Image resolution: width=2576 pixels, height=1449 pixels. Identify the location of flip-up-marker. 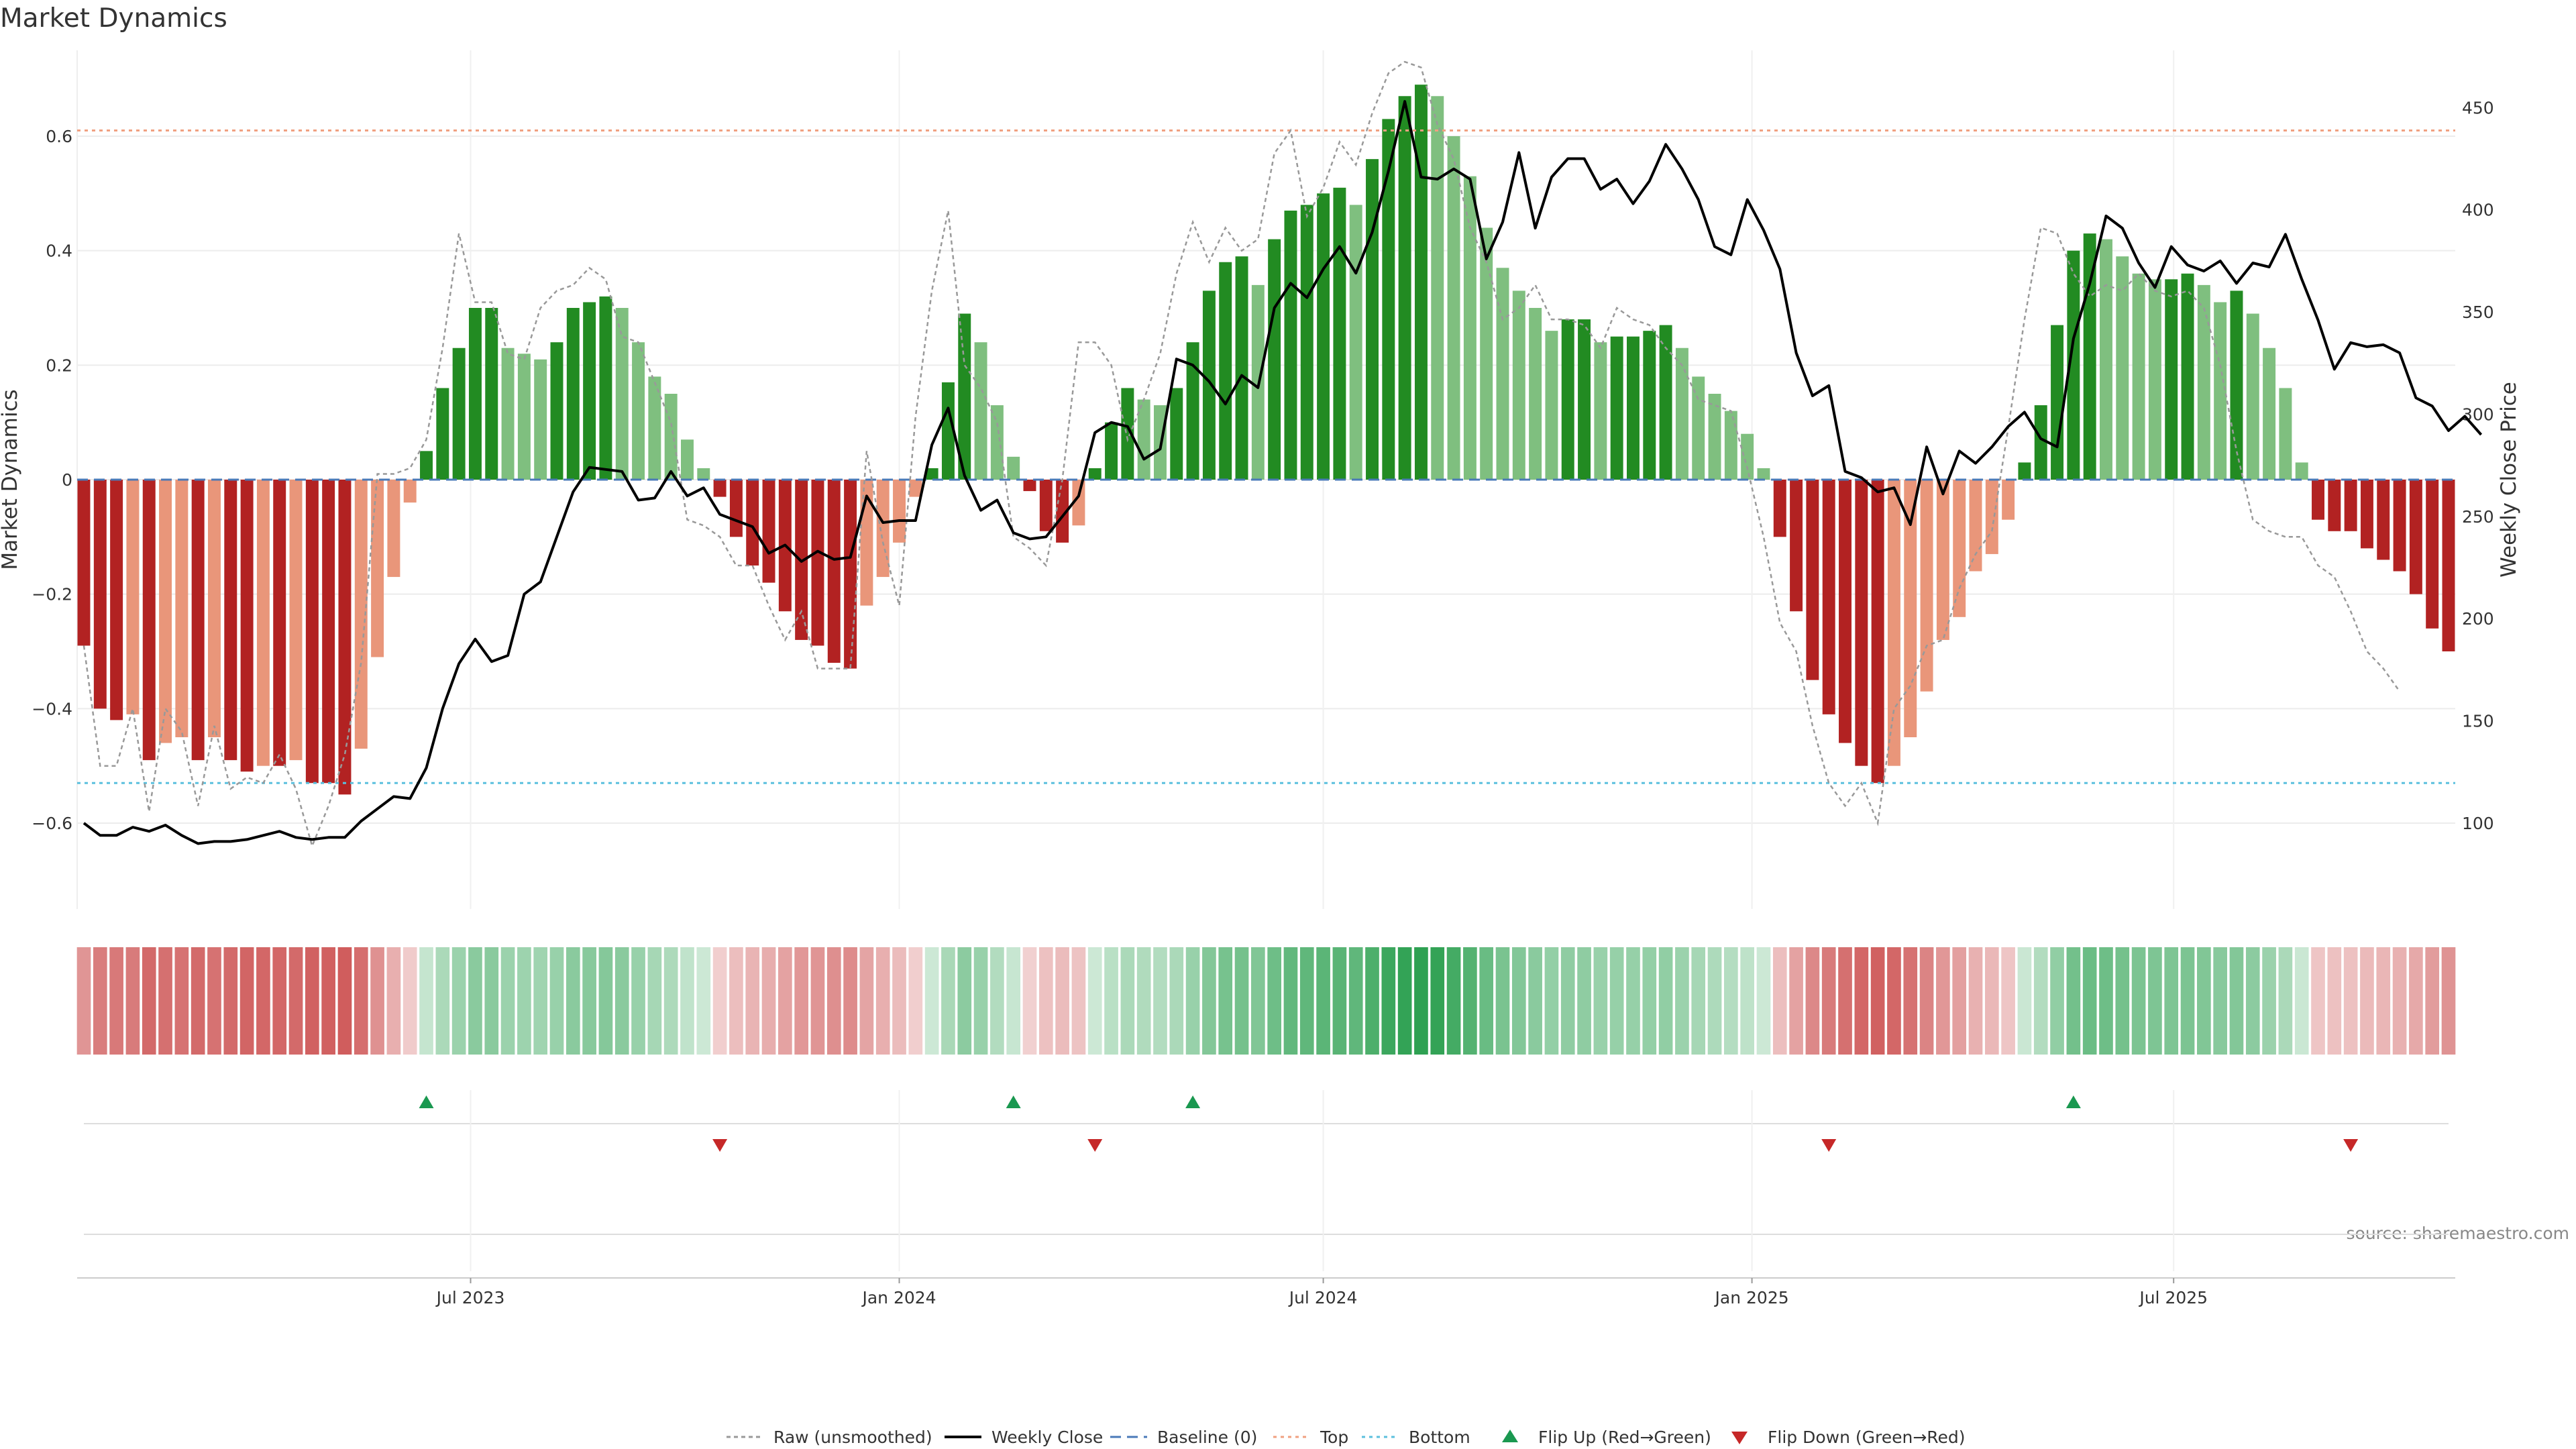
(1193, 1101).